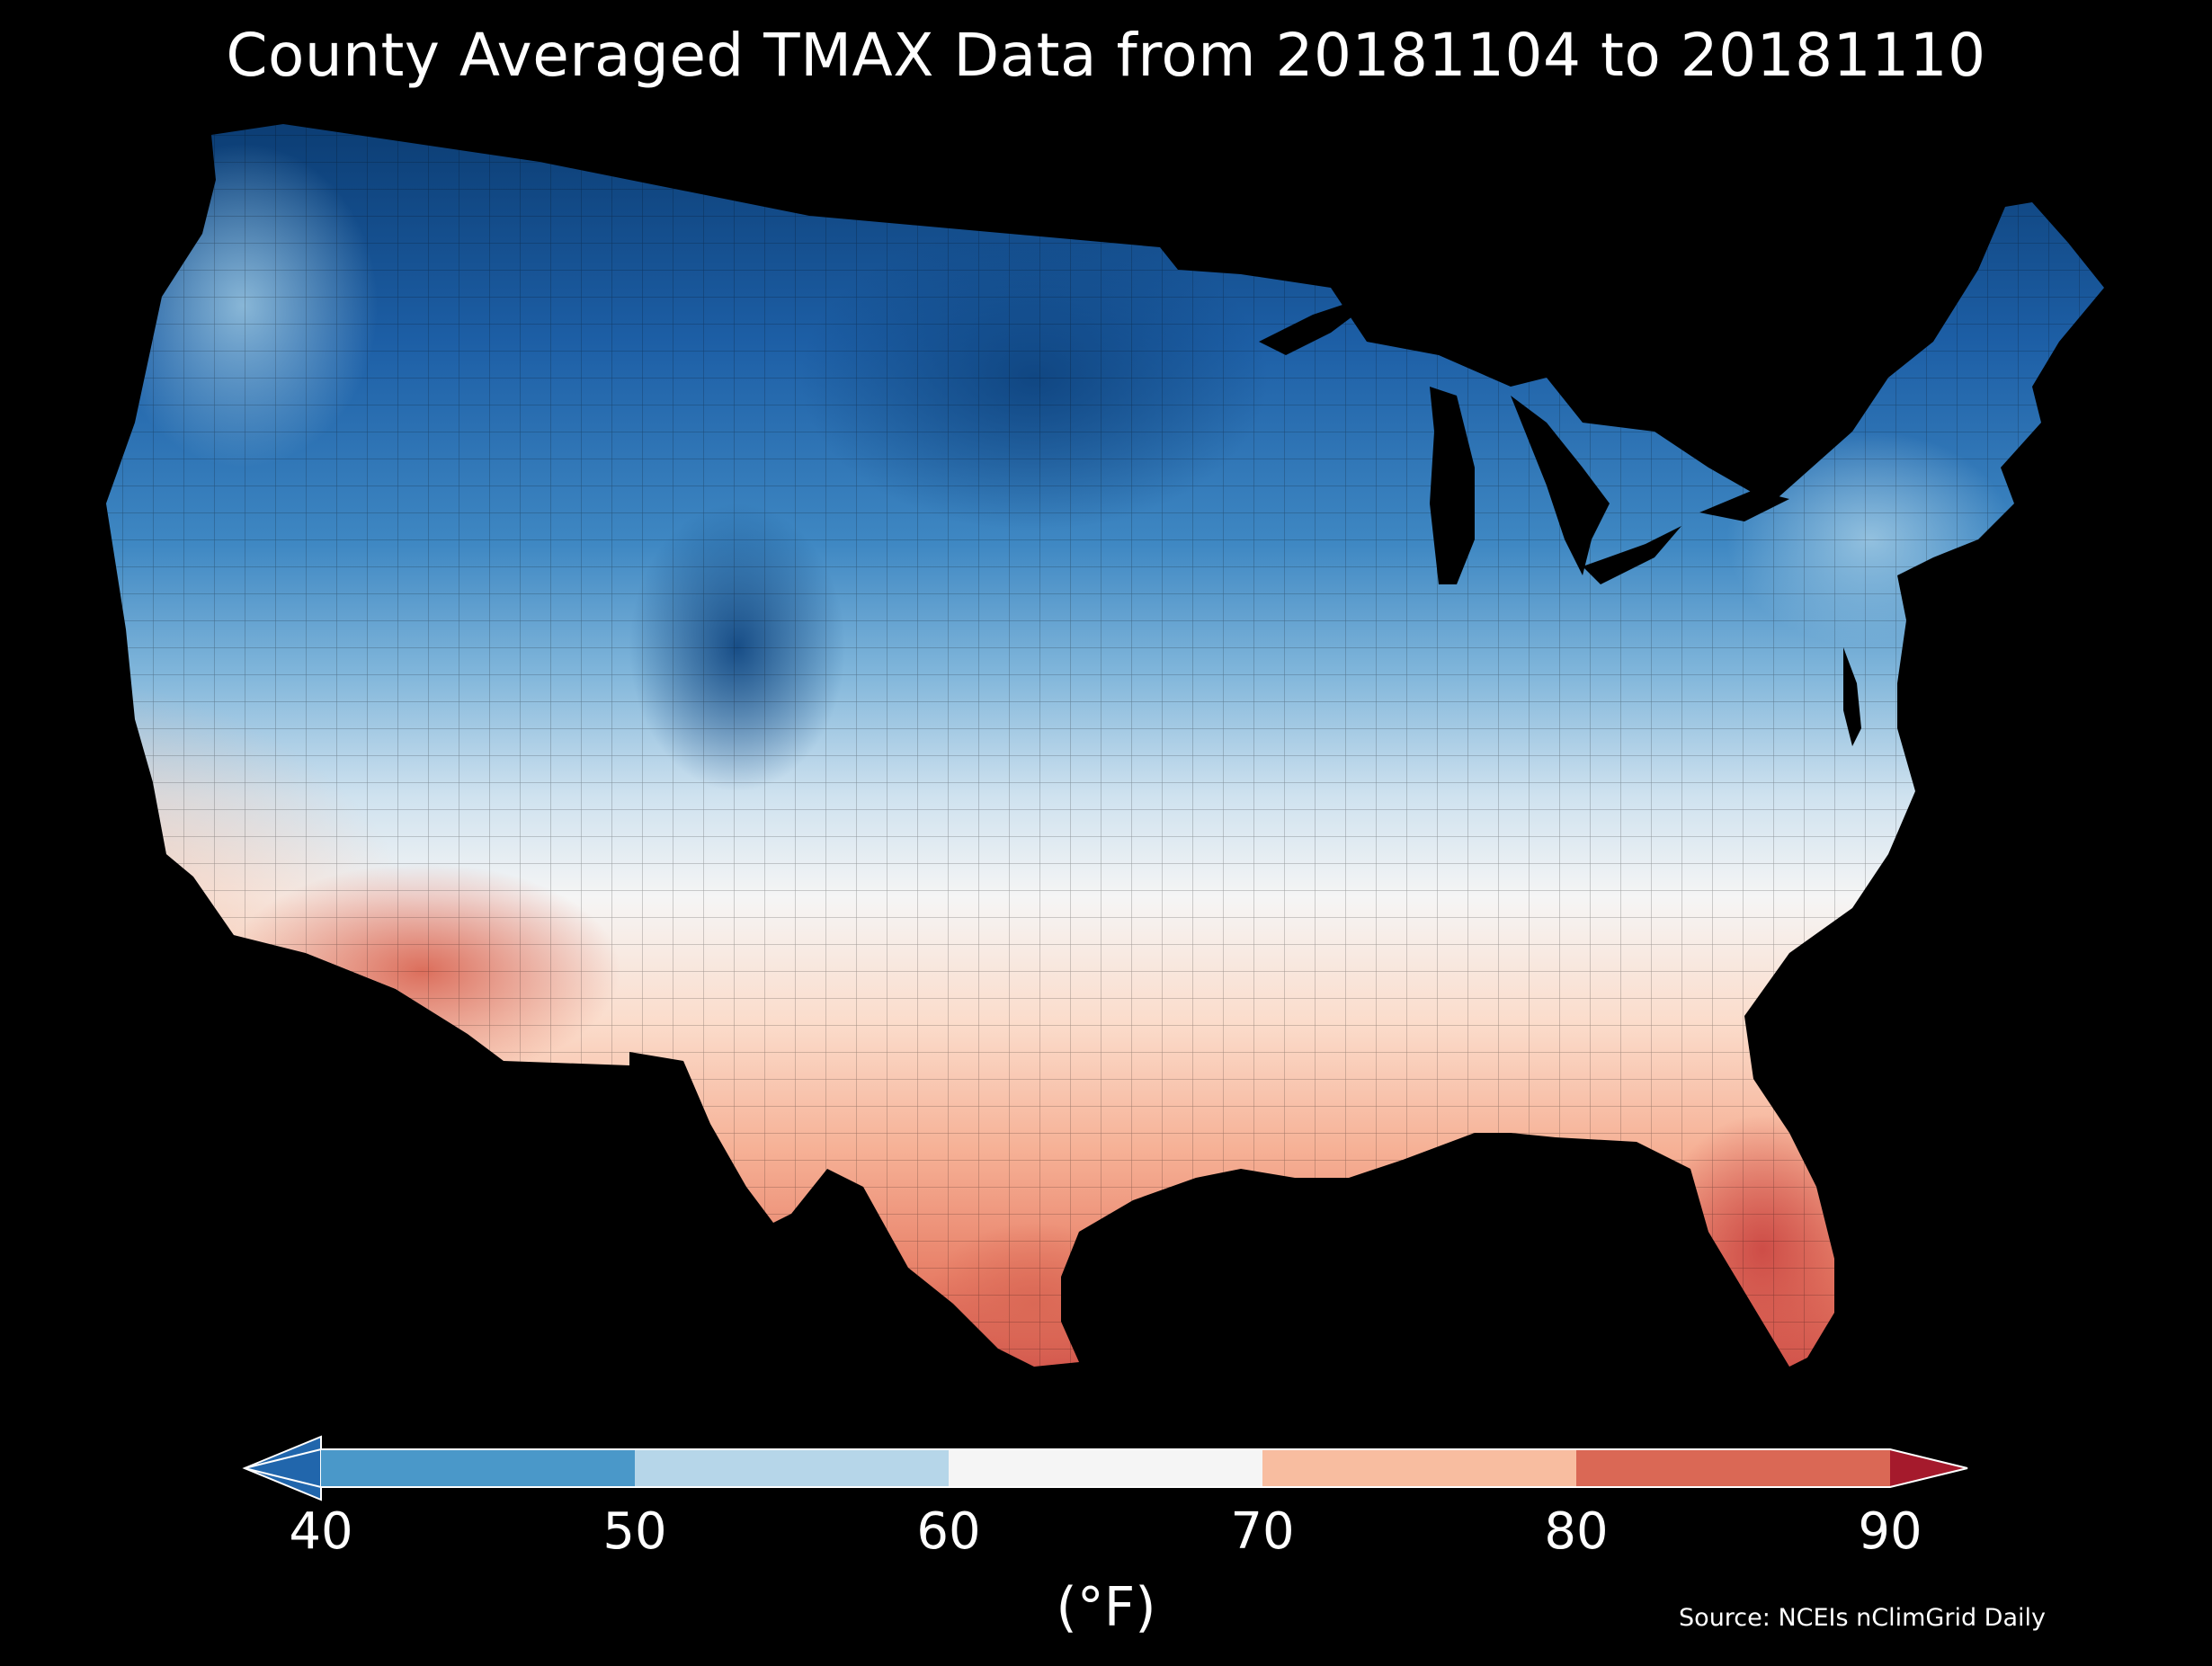 Image resolution: width=2212 pixels, height=1666 pixels. I want to click on colorbar-tick-70: 70, so click(1262, 1532).